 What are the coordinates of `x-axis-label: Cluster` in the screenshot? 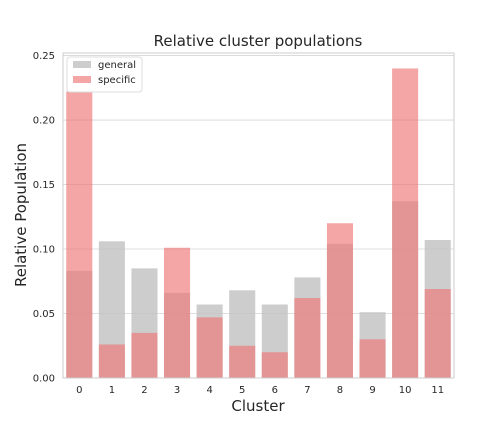 It's located at (258, 406).